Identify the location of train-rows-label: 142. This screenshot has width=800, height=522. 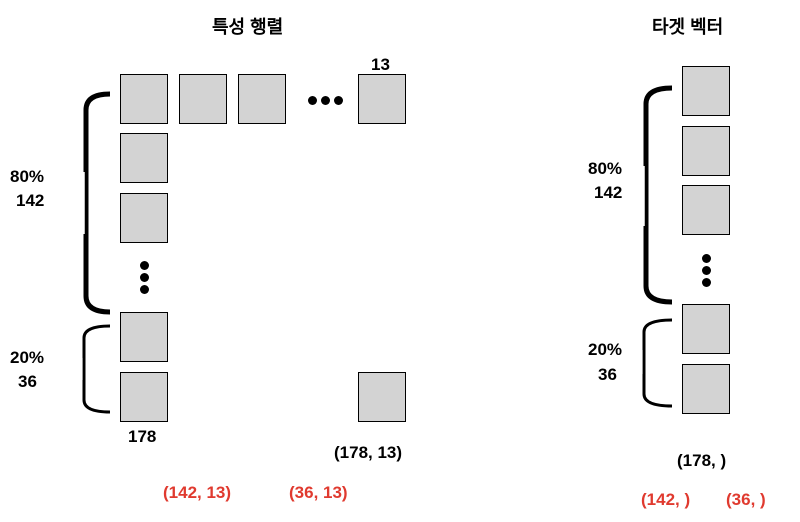
(30, 200).